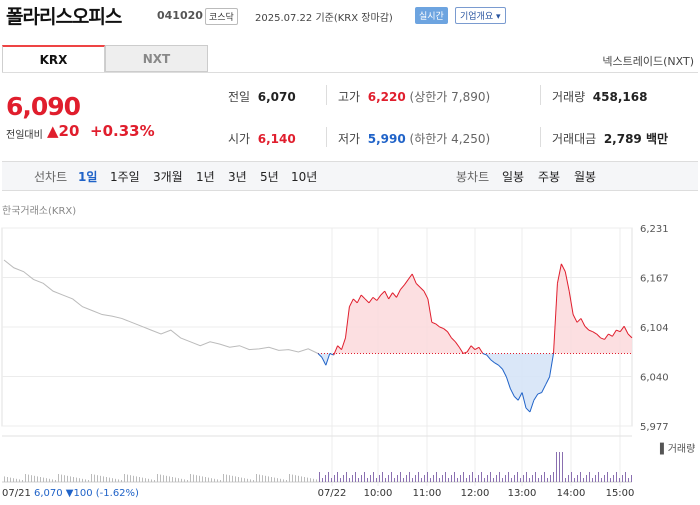  Describe the element at coordinates (39, 211) in the screenshot. I see `chart-source-label: 한국거래소(KRX)` at that location.